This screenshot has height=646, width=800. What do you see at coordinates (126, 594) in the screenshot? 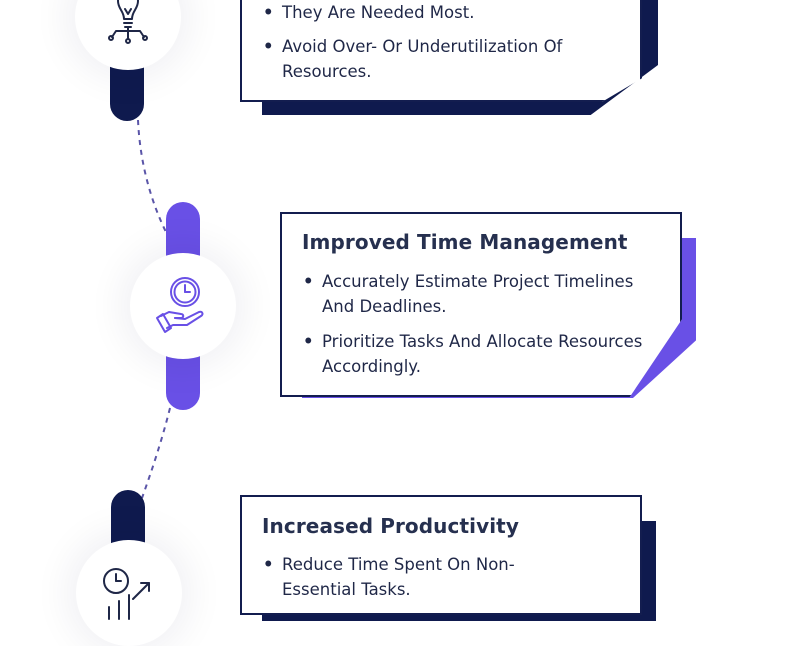
I see `clock-growth-chart-icon` at bounding box center [126, 594].